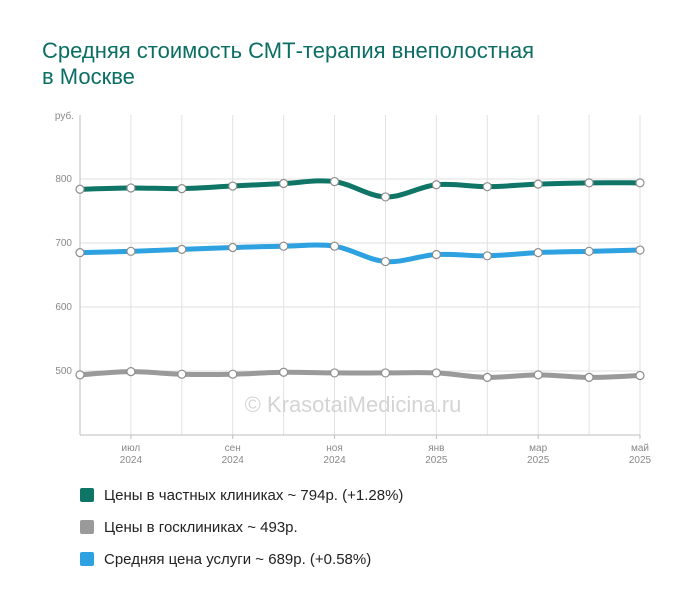  Describe the element at coordinates (63, 243) in the screenshot. I see `y-tick-label: 700` at that location.